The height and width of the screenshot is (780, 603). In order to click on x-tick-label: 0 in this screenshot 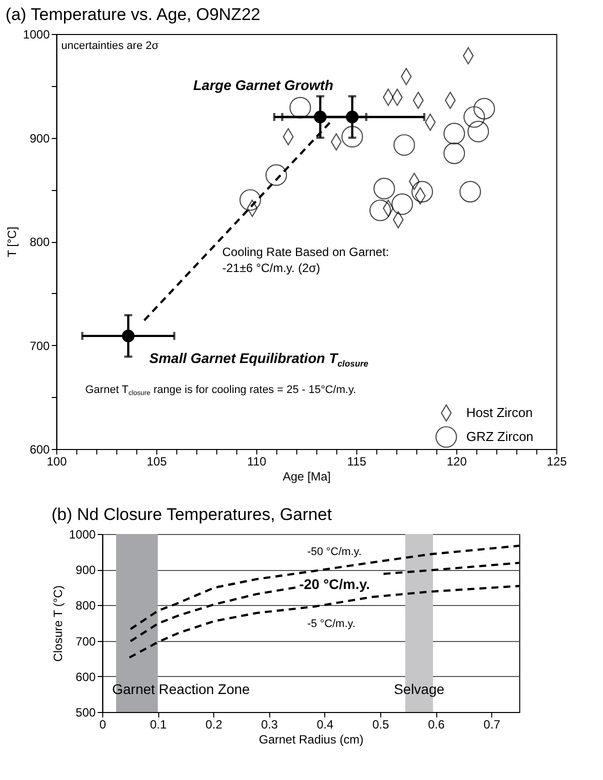, I will do `click(102, 725)`.